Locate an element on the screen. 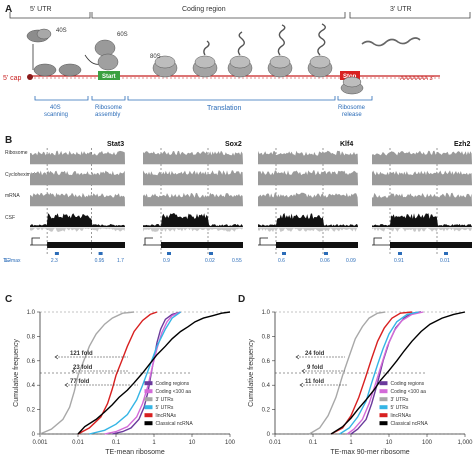  series-line-5-utrs is located at coordinates (379, 373).